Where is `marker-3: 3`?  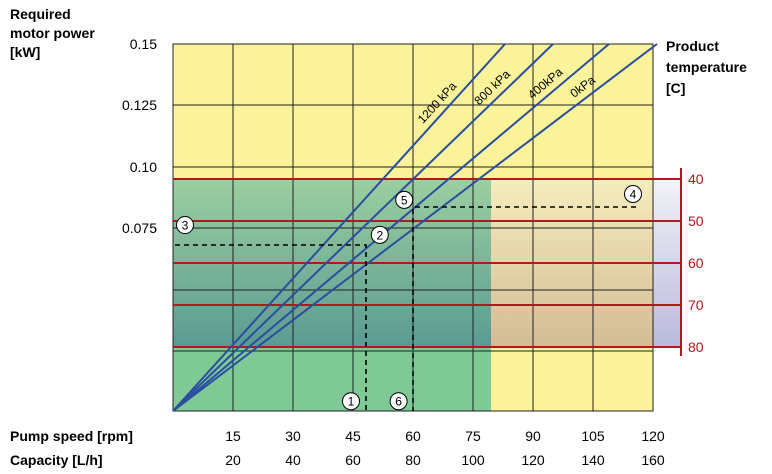 marker-3: 3 is located at coordinates (185, 225).